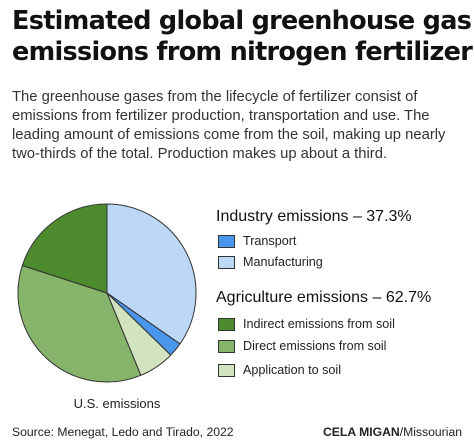  What do you see at coordinates (79, 324) in the screenshot?
I see `pie-slice-direct-emissions-from-soil` at bounding box center [79, 324].